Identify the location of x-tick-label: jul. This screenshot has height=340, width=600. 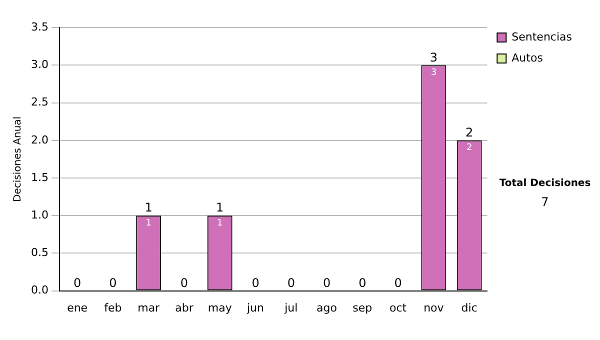
(291, 307).